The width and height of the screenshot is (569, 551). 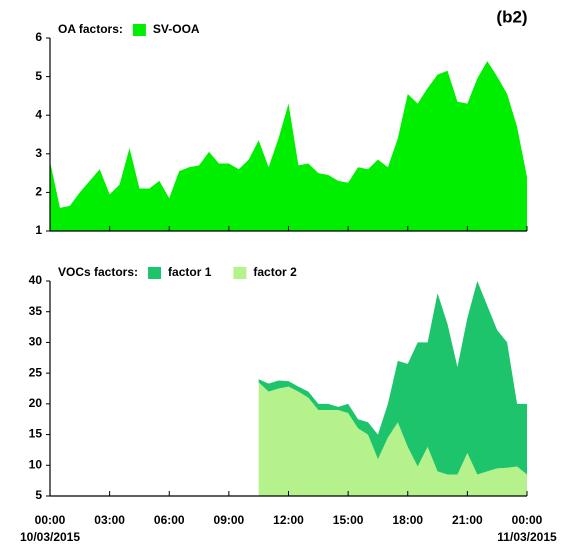 I want to click on x-tick-label: 21:00, so click(x=467, y=520).